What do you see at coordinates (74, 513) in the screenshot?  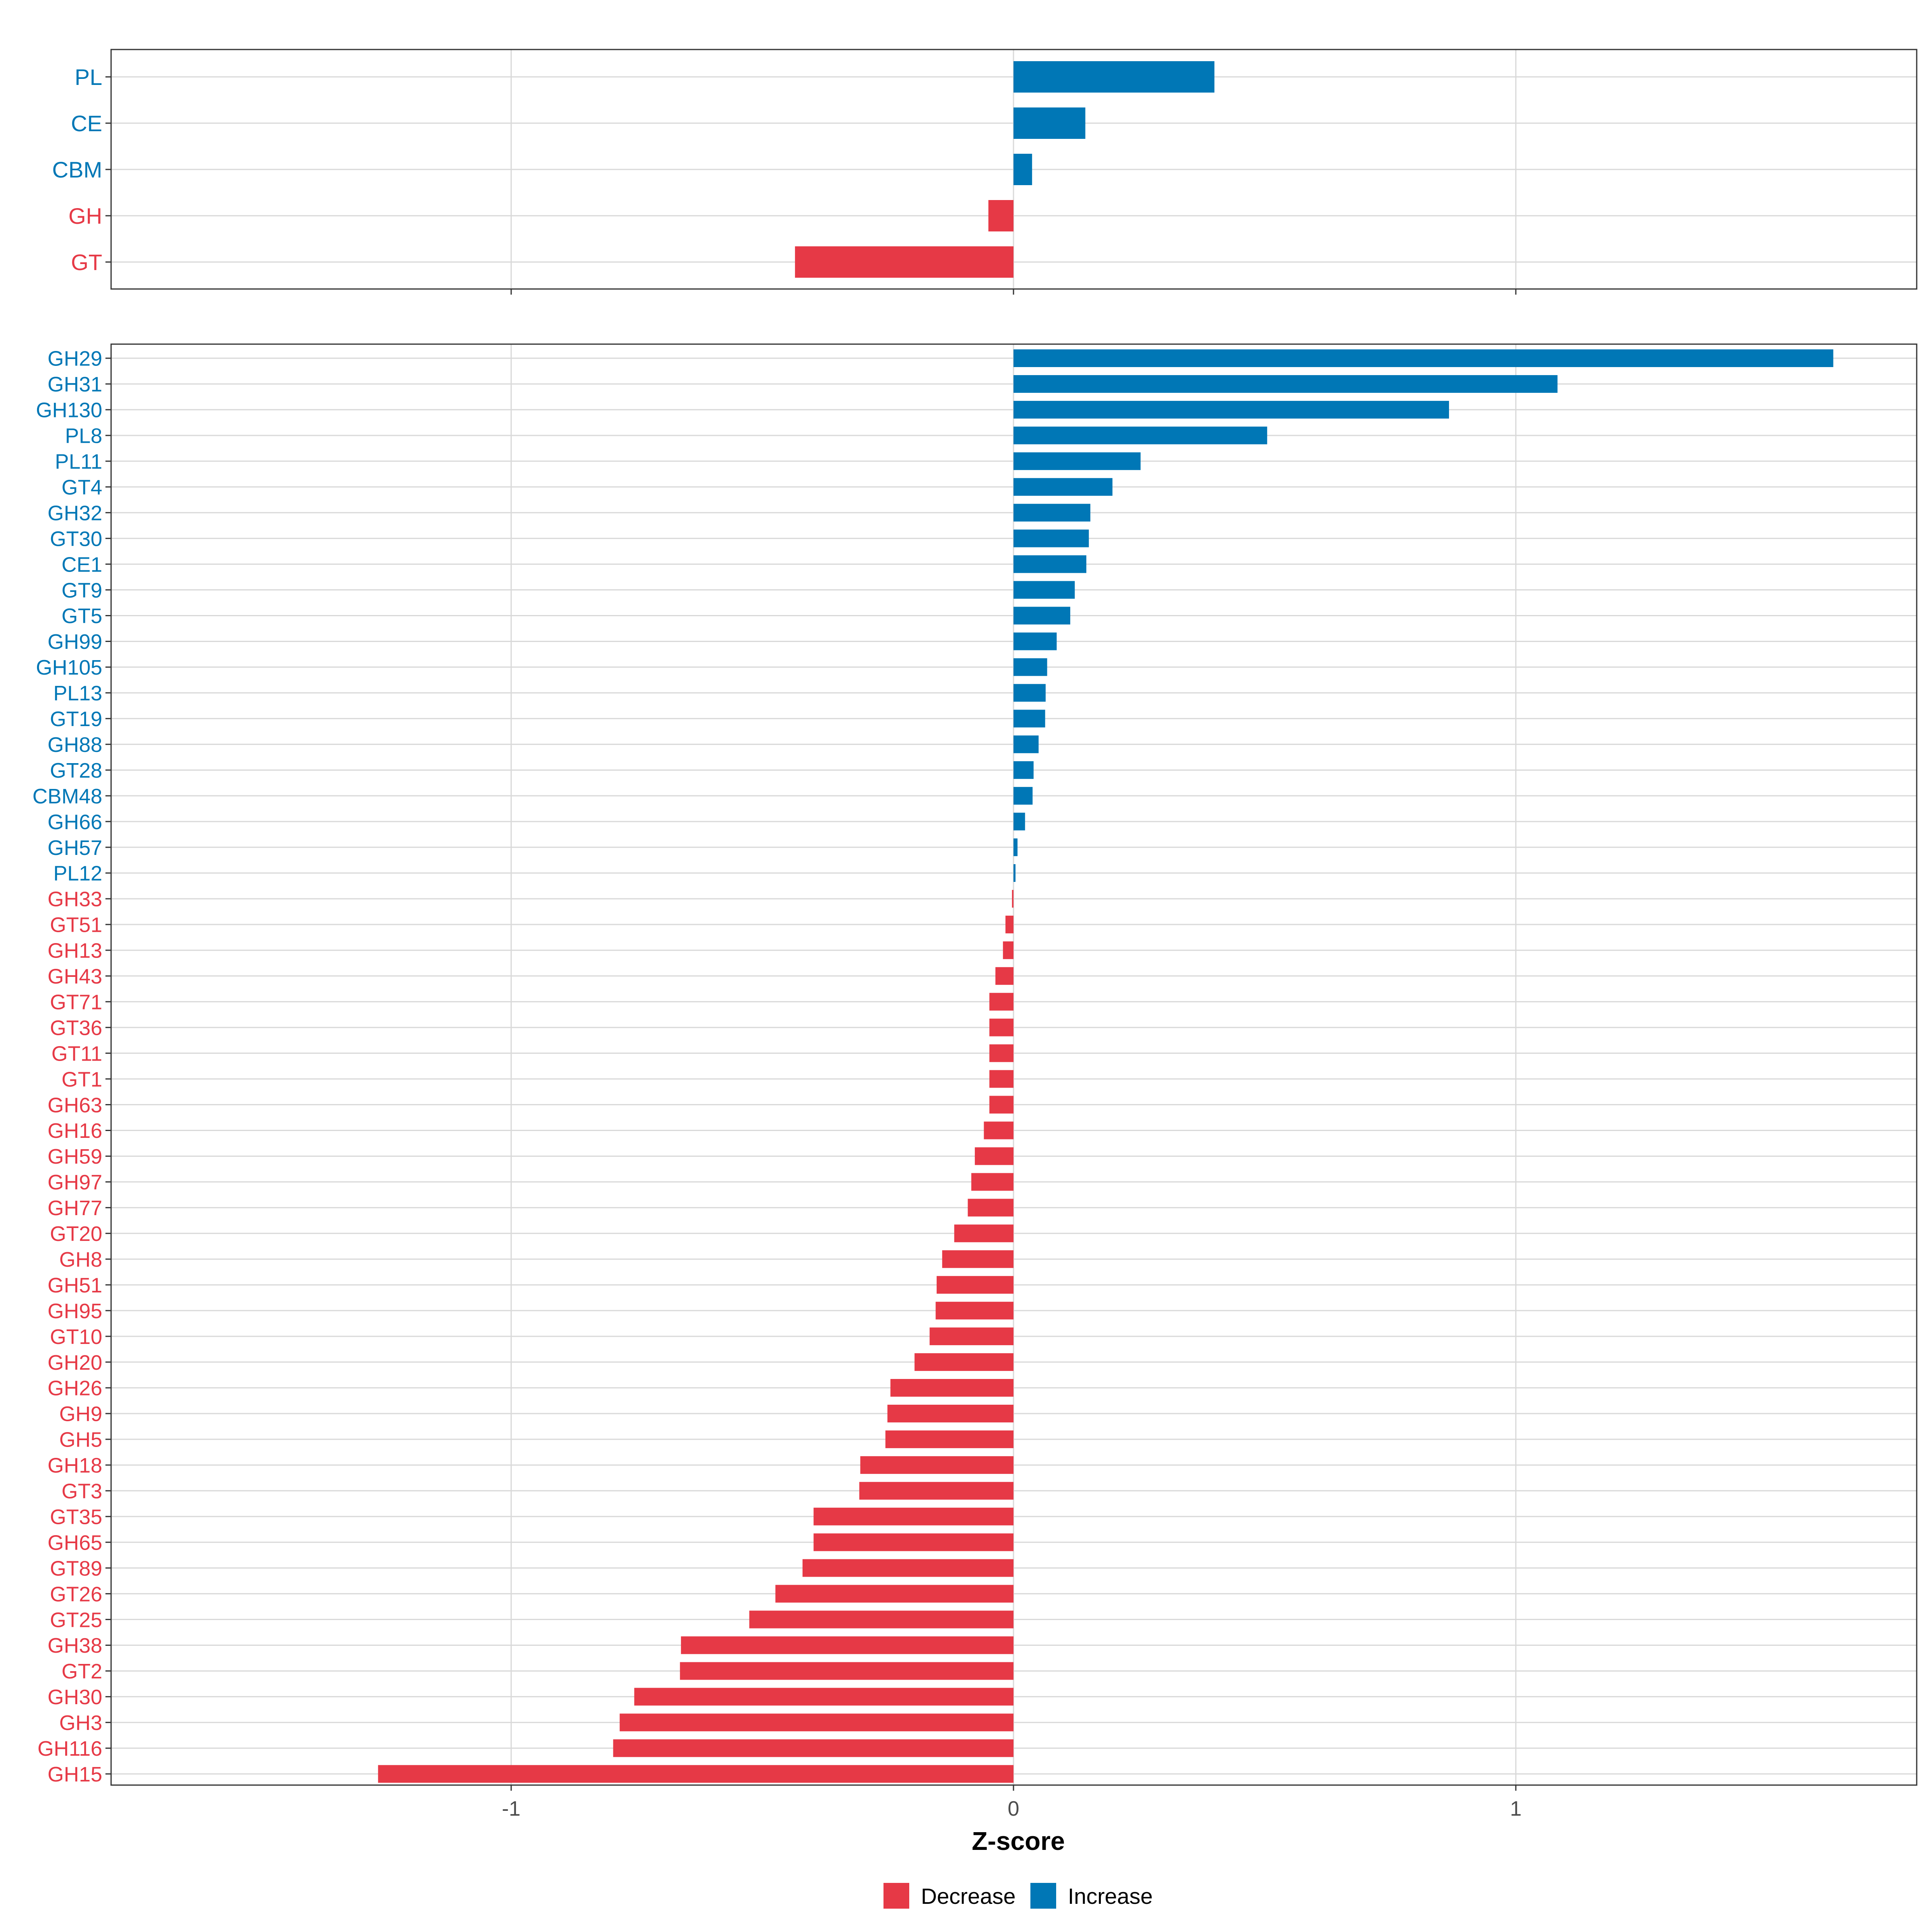 I see `y-label-gh32: GH32` at bounding box center [74, 513].